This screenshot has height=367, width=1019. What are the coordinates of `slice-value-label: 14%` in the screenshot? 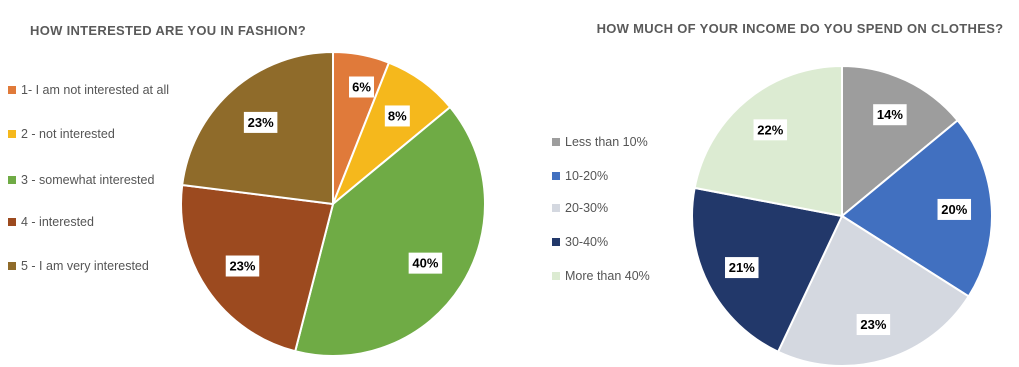 It's located at (890, 114).